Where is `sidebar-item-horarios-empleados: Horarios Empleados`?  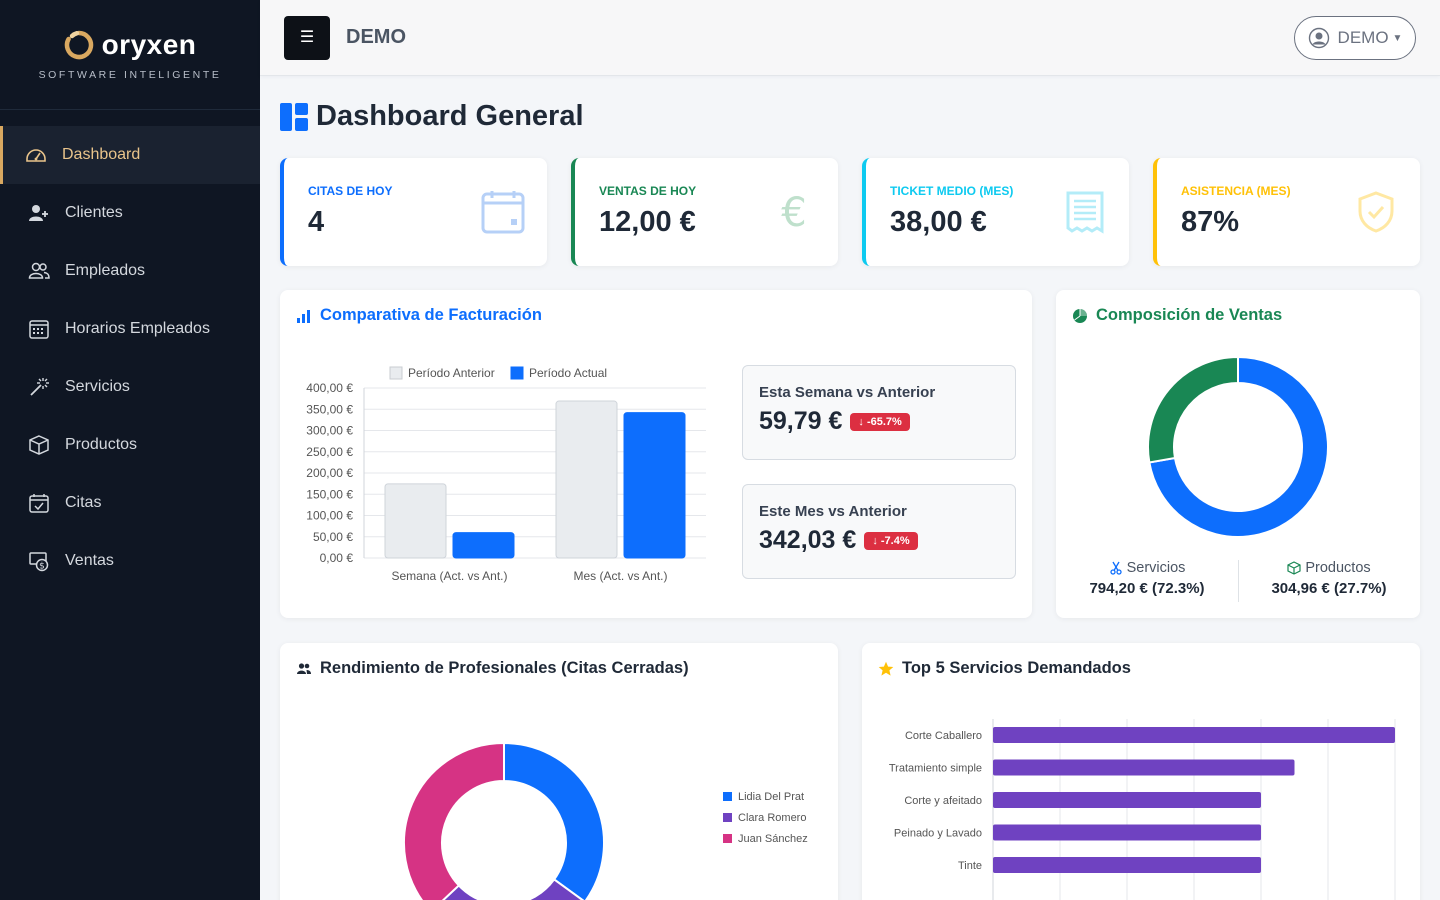 sidebar-item-horarios-empleados: Horarios Empleados is located at coordinates (130, 329).